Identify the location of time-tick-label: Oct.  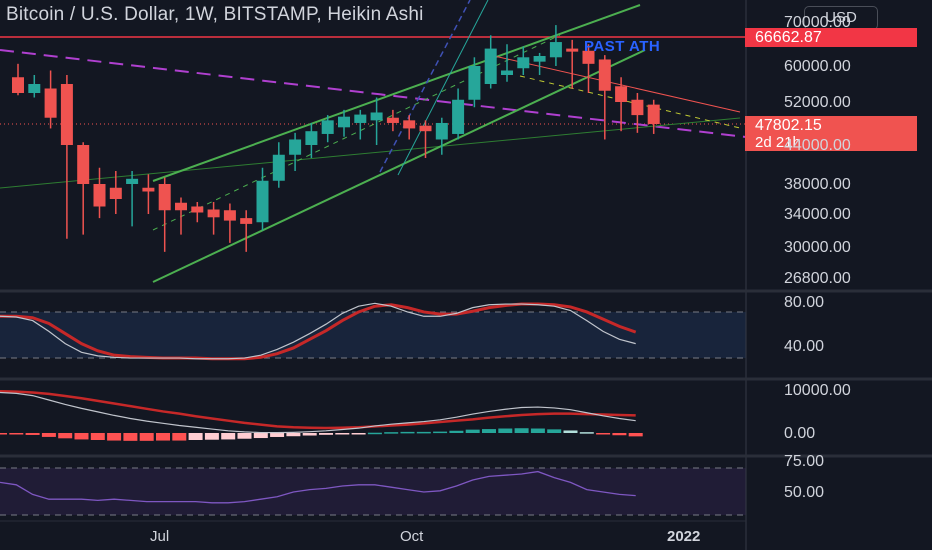
(412, 536).